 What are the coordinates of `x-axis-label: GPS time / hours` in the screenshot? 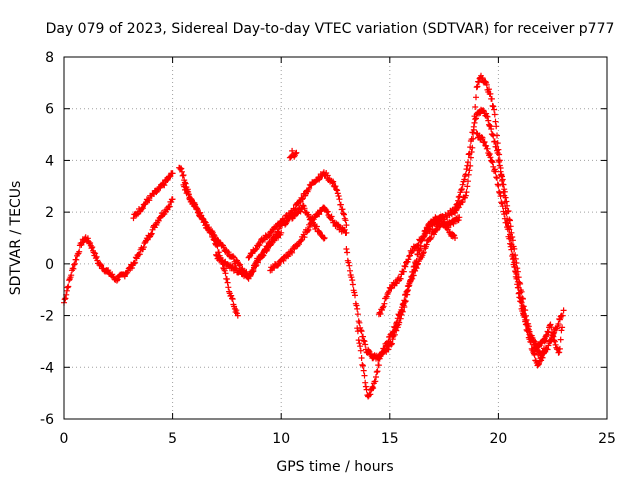 It's located at (334, 467).